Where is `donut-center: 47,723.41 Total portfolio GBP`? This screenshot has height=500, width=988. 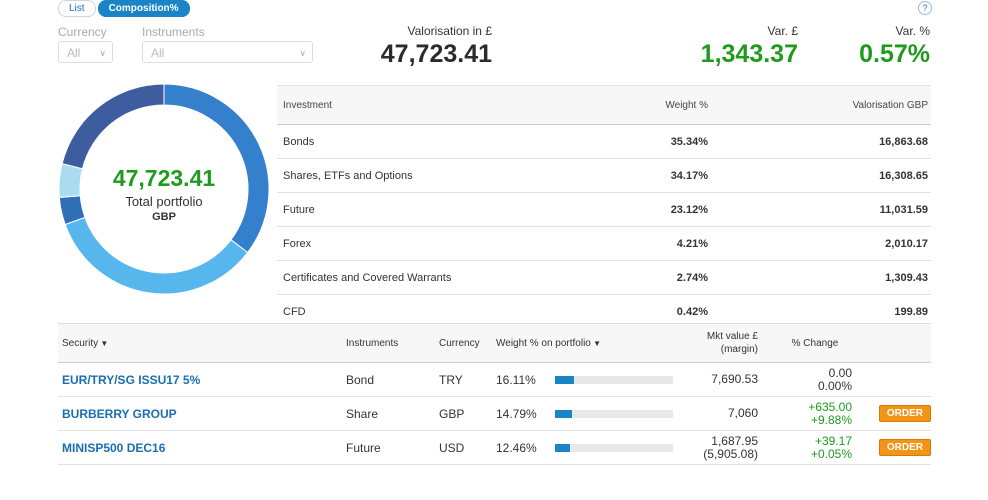 donut-center: 47,723.41 Total portfolio GBP is located at coordinates (164, 194).